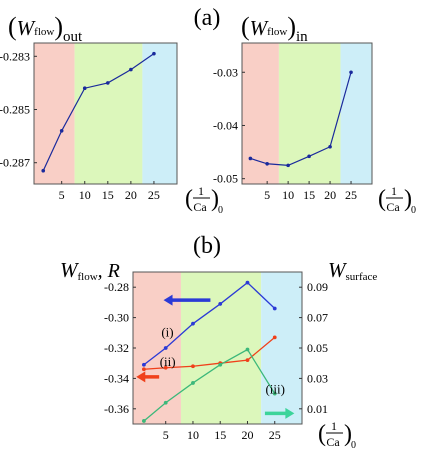 This screenshot has width=436, height=453. I want to click on panel-a-label: (a), so click(207, 18).